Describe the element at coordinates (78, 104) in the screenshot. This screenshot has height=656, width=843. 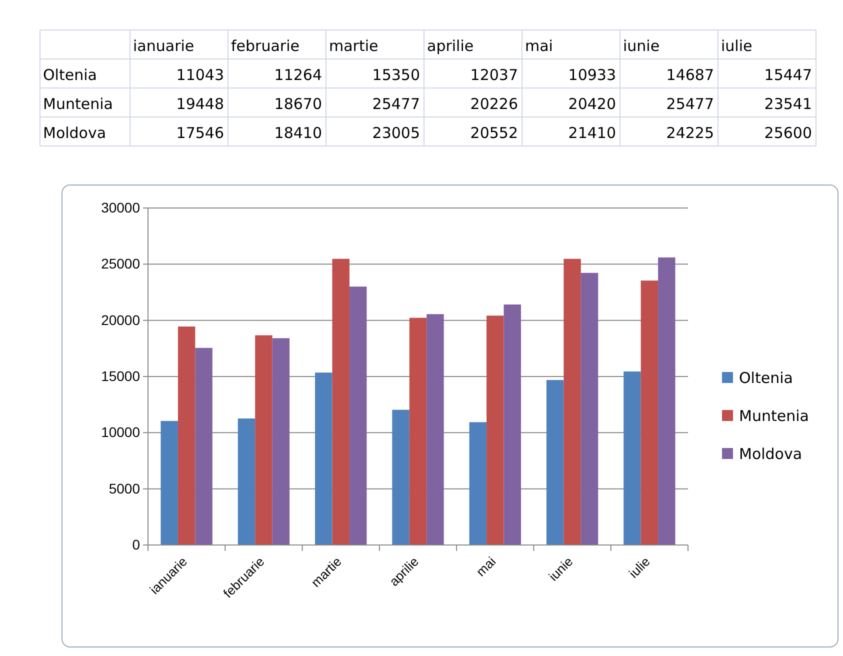
I see `text: Muntenia` at that location.